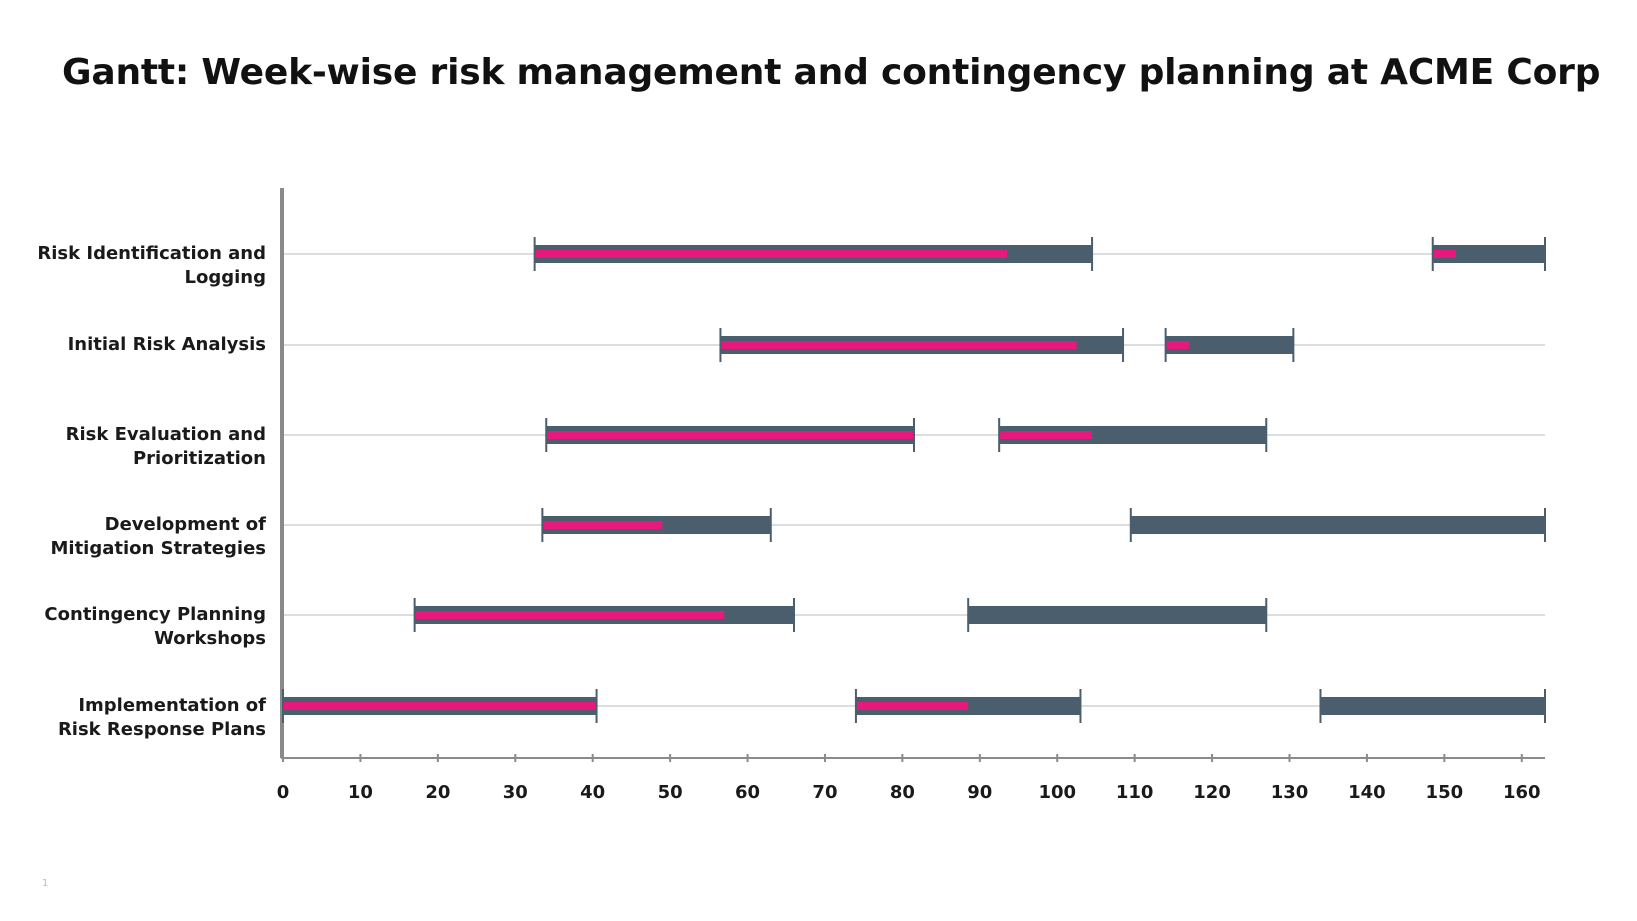  Describe the element at coordinates (1445, 792) in the screenshot. I see `x-tick-label: 150` at that location.